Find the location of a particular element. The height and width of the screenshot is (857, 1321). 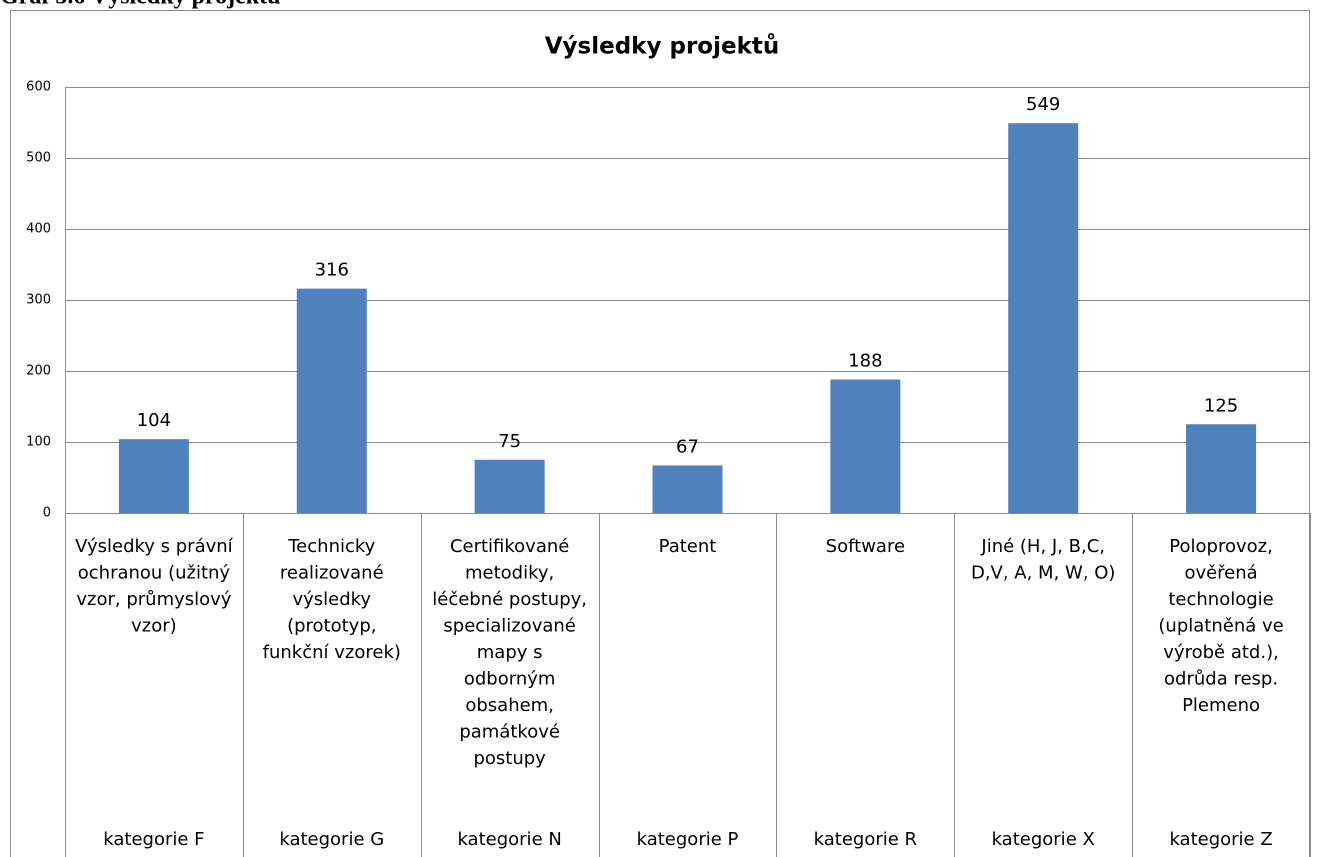

value-label: 316 is located at coordinates (332, 270).